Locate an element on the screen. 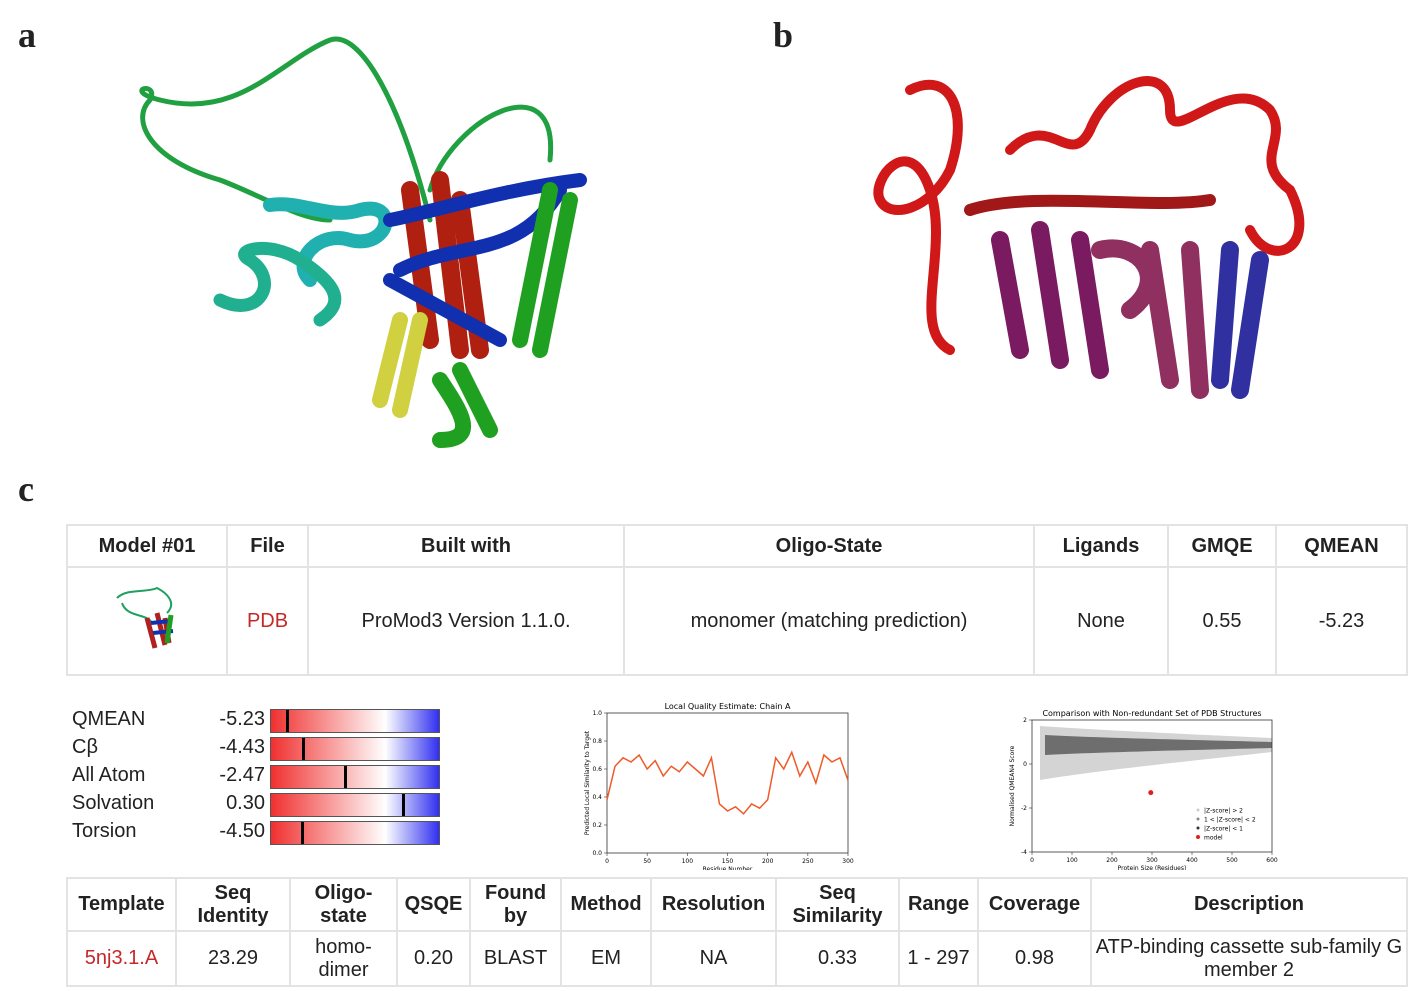 The width and height of the screenshot is (1425, 991). header-cell: Seq Similarity is located at coordinates (837, 904).